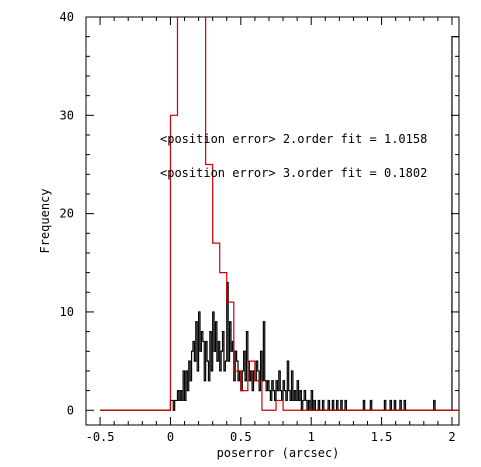 This screenshot has width=481, height=467. Describe the element at coordinates (382, 437) in the screenshot. I see `x-tick-label: 1.5` at that location.